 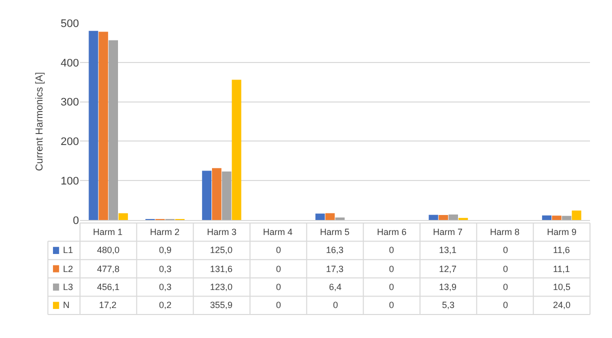 I want to click on data-label: 123,0, so click(x=221, y=287).